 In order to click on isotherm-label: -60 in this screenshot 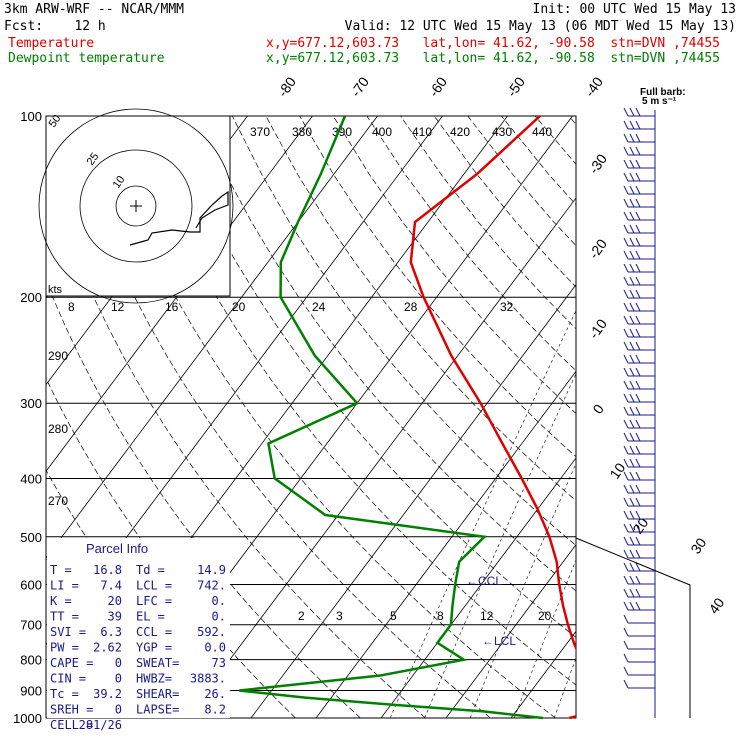, I will do `click(437, 87)`.